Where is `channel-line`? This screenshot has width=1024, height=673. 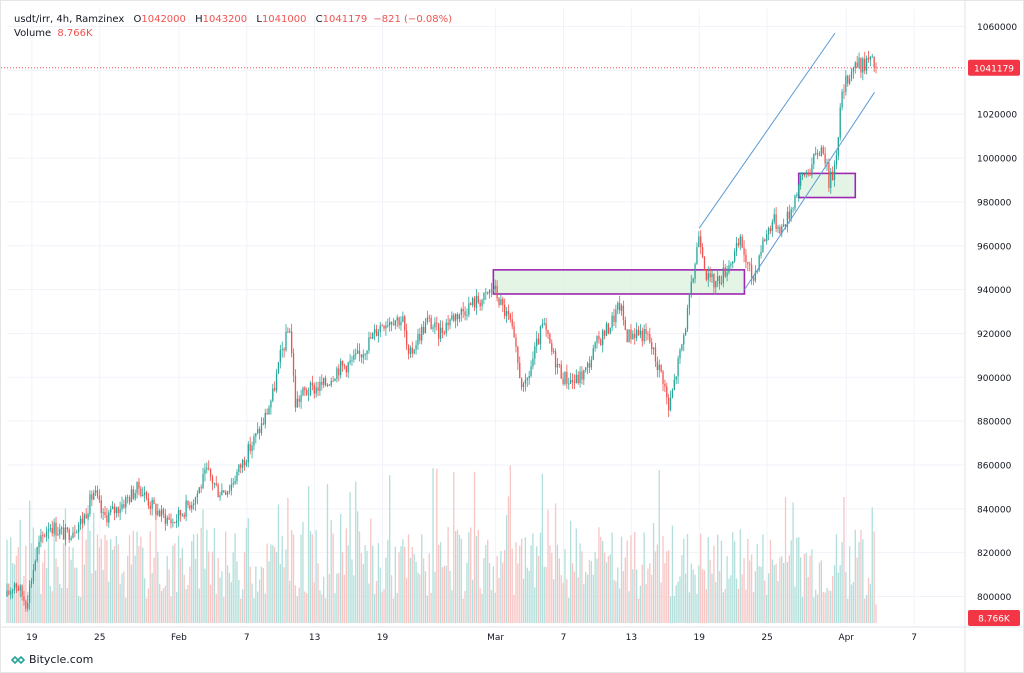 channel-line is located at coordinates (809, 191).